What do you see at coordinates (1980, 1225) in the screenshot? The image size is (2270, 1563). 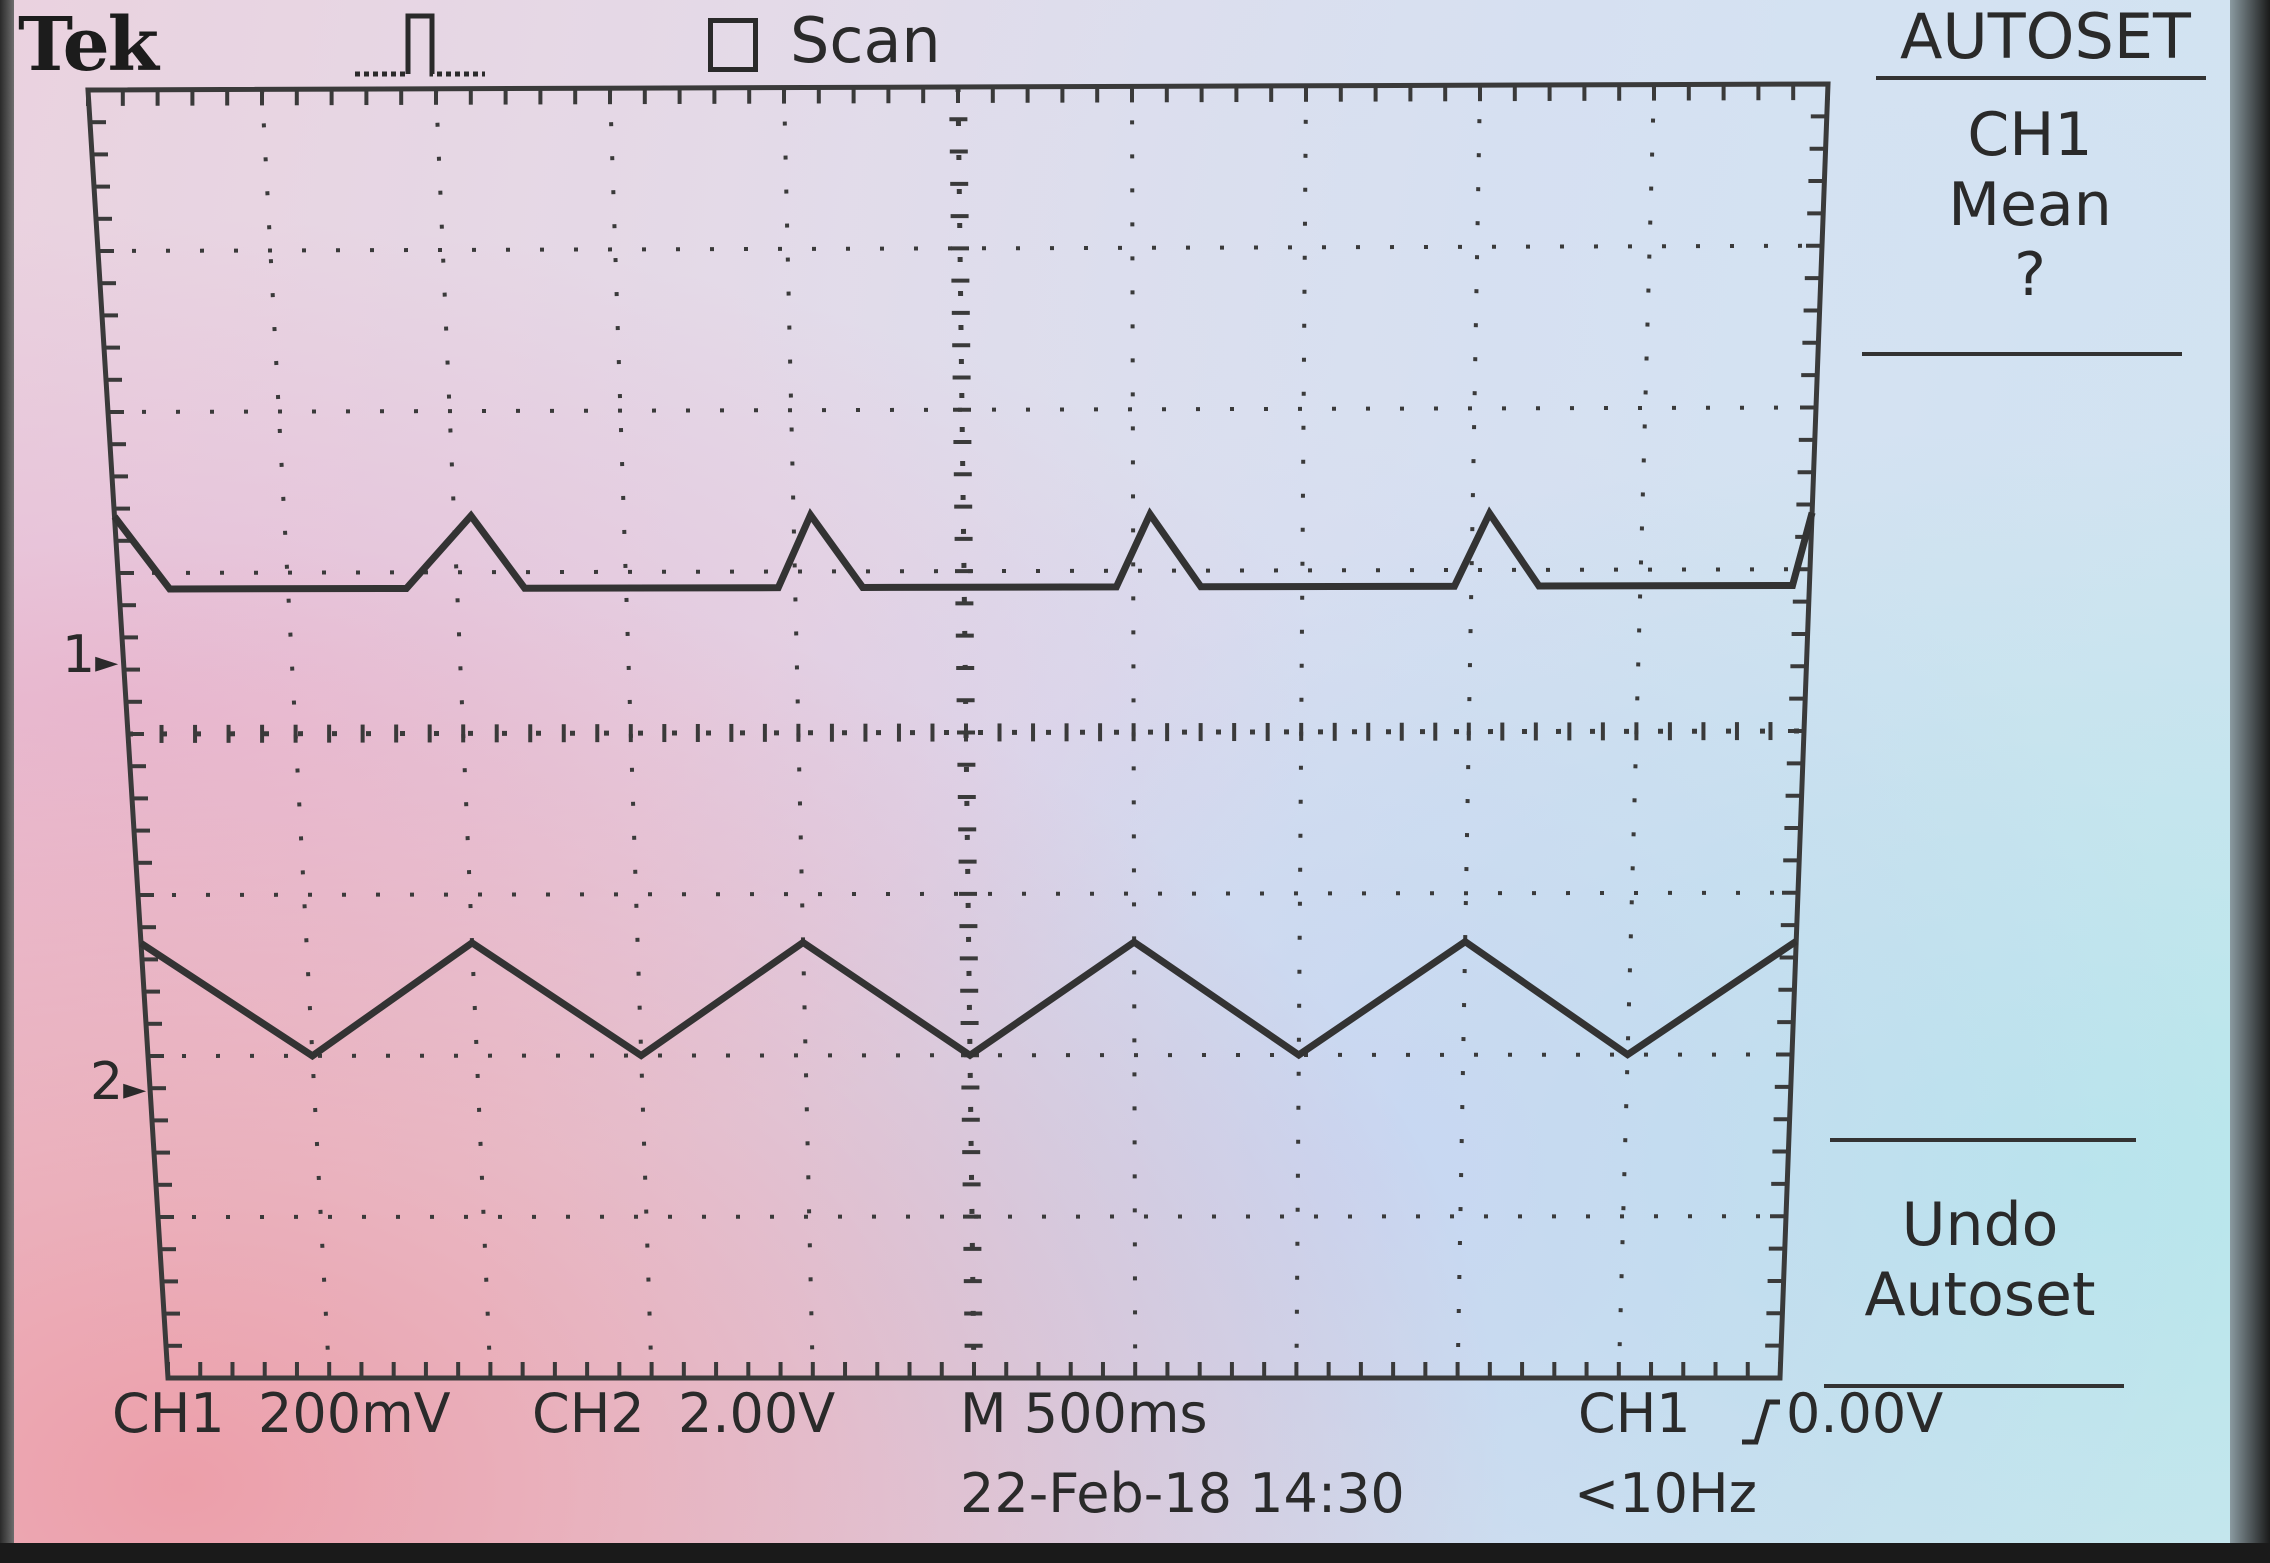 I see `menu-item-line: Undo` at bounding box center [1980, 1225].